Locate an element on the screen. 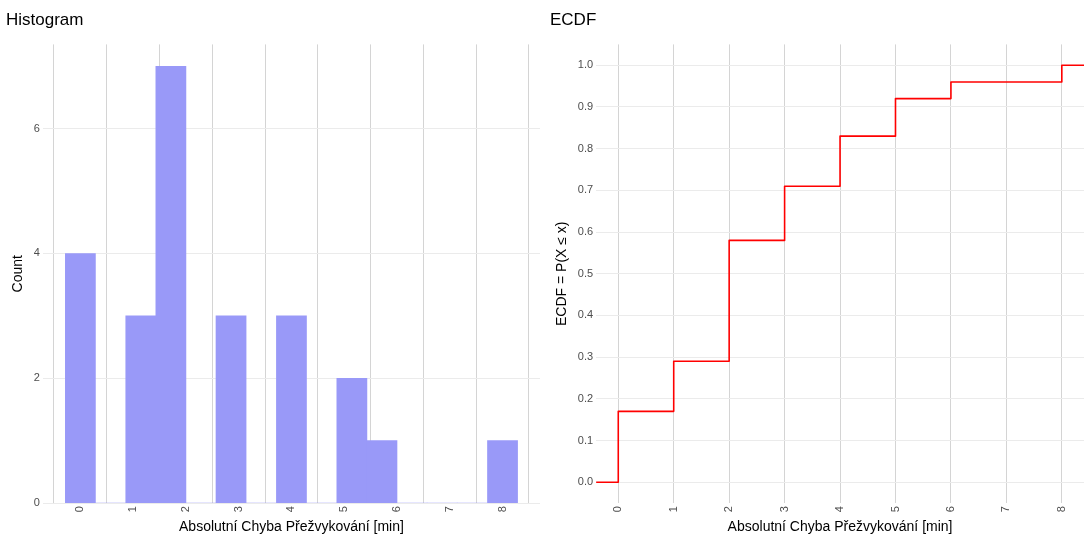  y-tick-label: 0.6 is located at coordinates (585, 231).